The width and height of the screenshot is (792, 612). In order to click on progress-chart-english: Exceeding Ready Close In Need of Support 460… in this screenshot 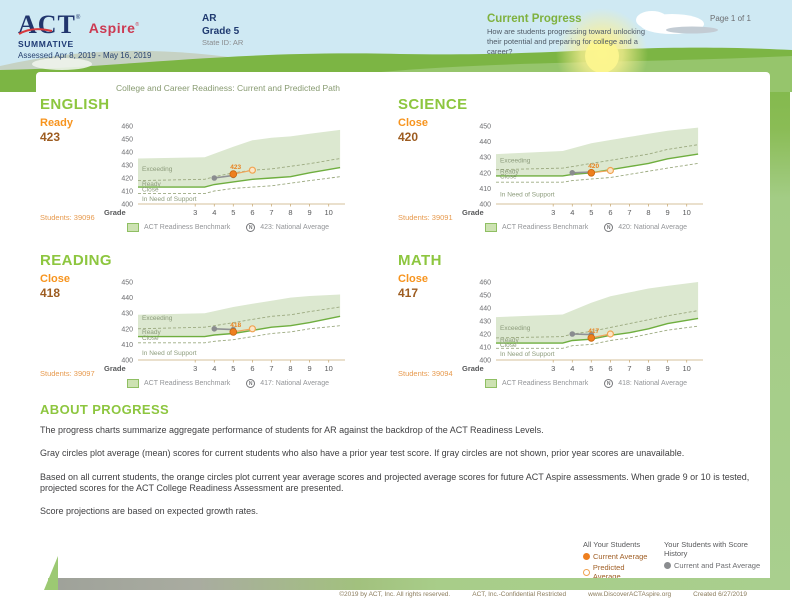, I will do `click(228, 170)`.